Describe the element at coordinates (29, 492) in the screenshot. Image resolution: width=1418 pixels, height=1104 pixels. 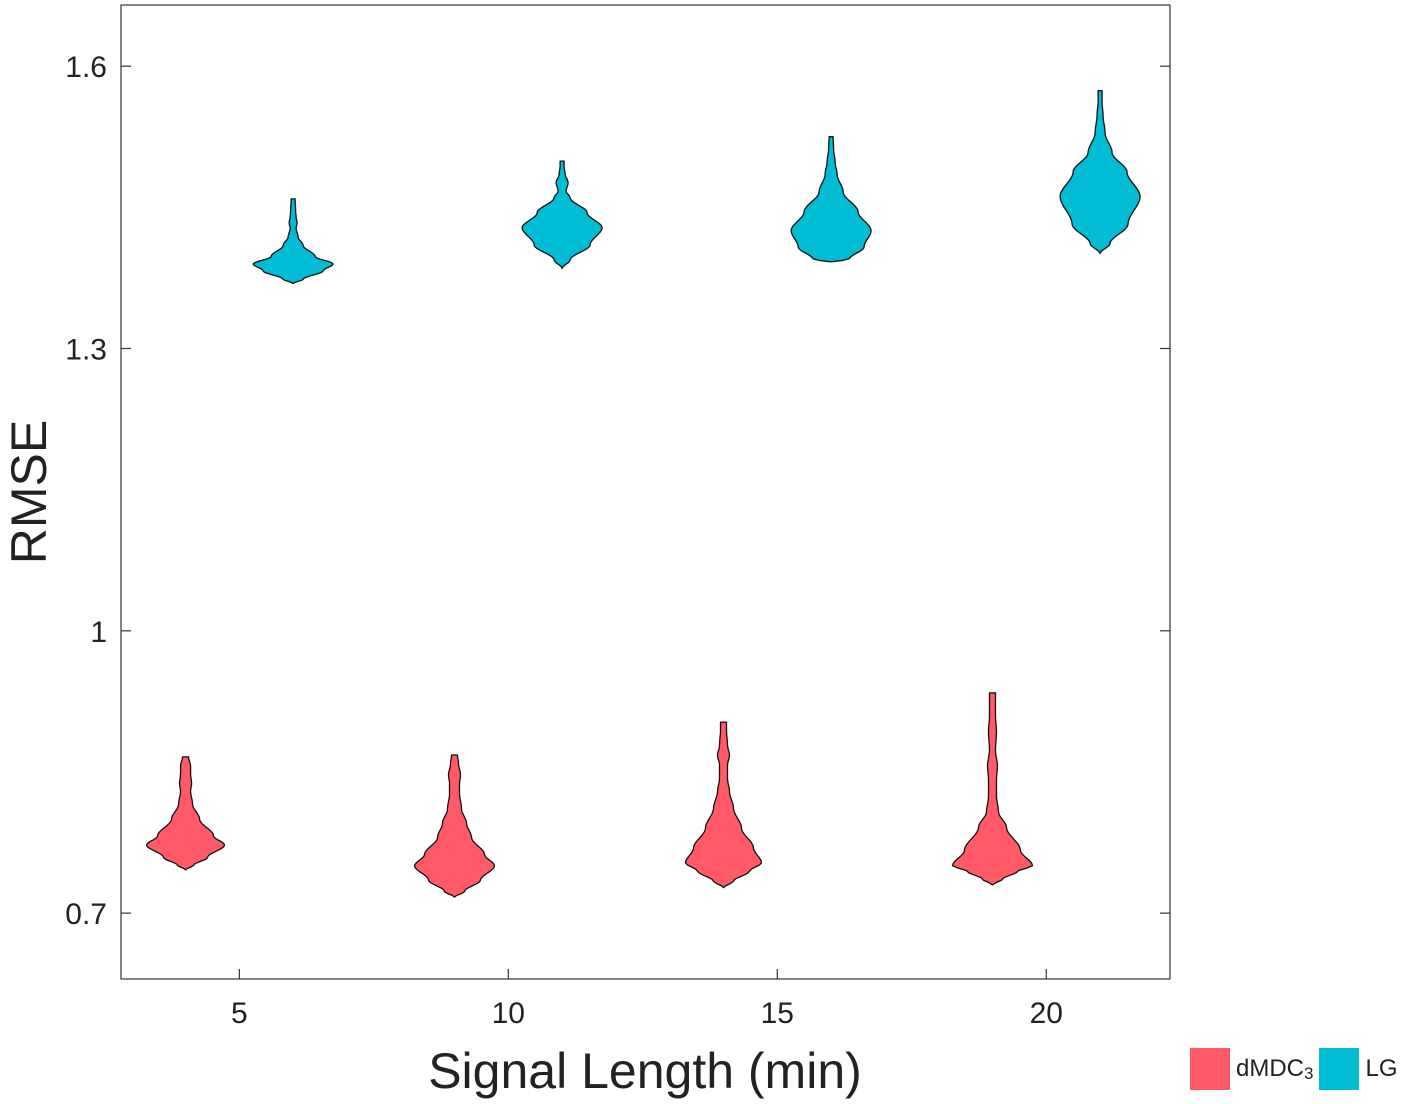
I see `y-axis-title: RMSE` at that location.